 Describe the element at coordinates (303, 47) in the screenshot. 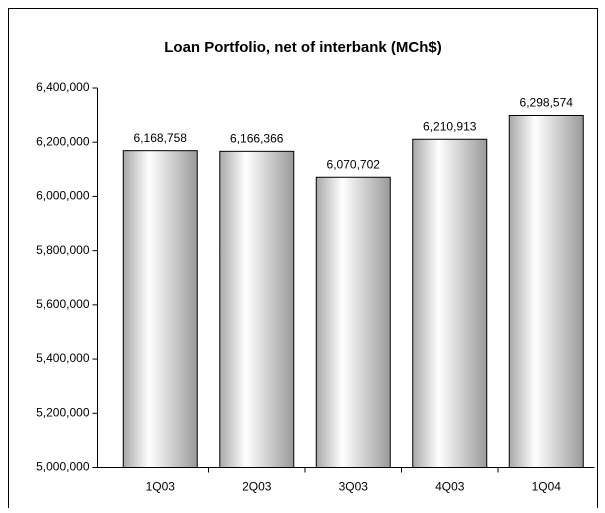

I see `chart-title: Loan Portfolio, net of interbank (MCh$)` at that location.